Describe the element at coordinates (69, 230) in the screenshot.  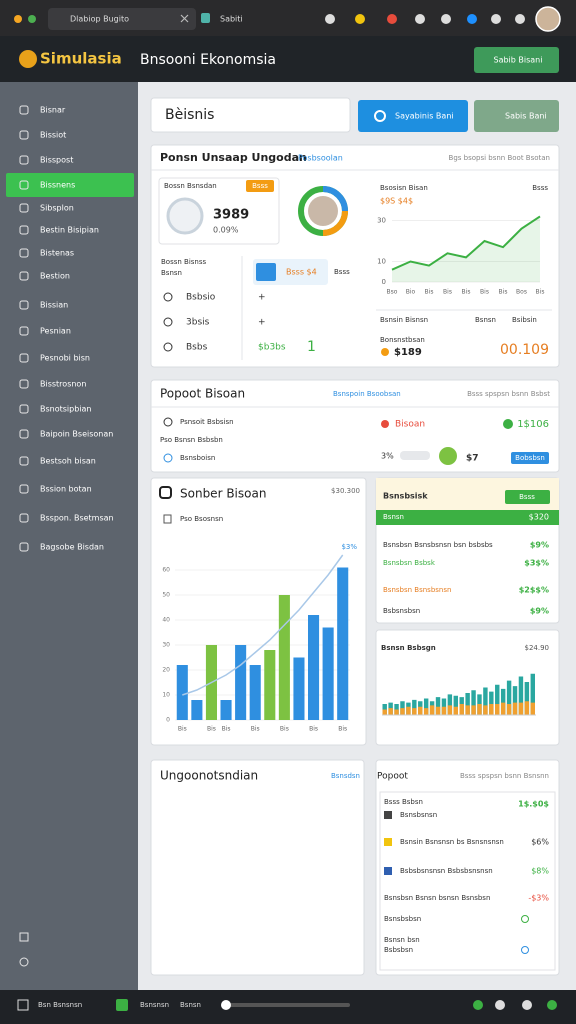
I see `menu-item: Bestin Bisipian` at that location.